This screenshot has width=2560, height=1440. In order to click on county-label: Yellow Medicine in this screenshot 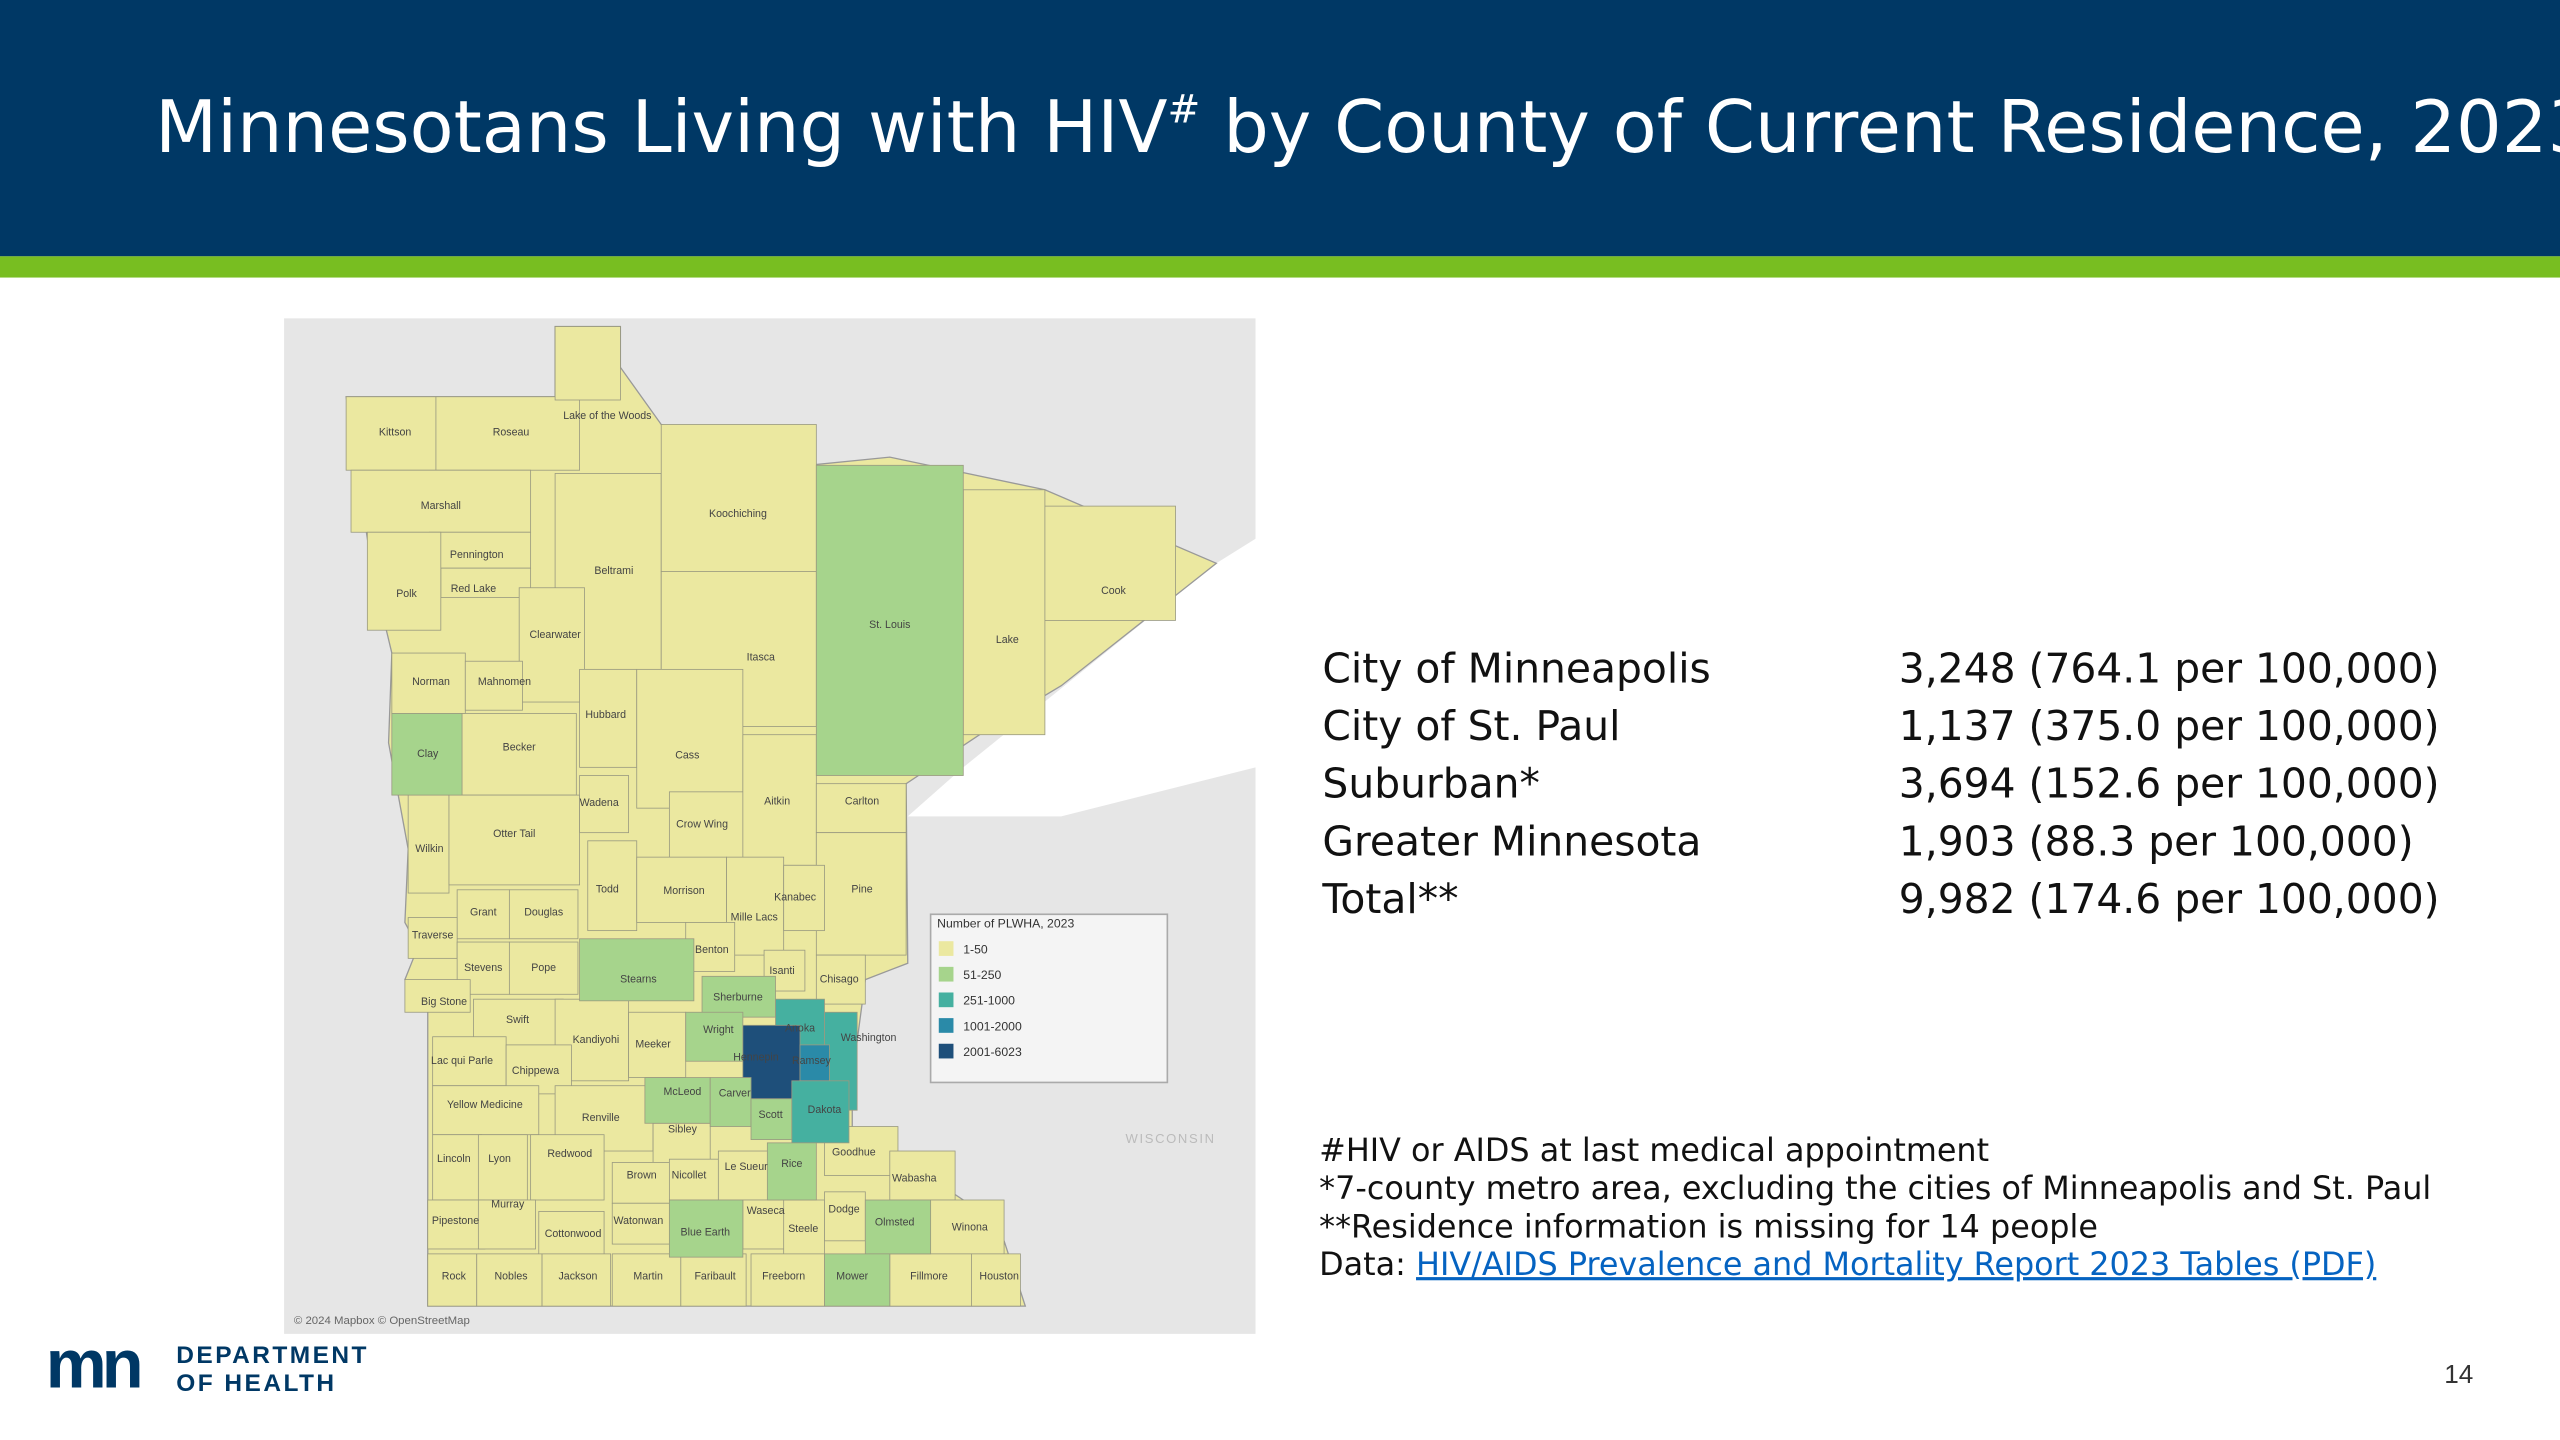, I will do `click(485, 1105)`.